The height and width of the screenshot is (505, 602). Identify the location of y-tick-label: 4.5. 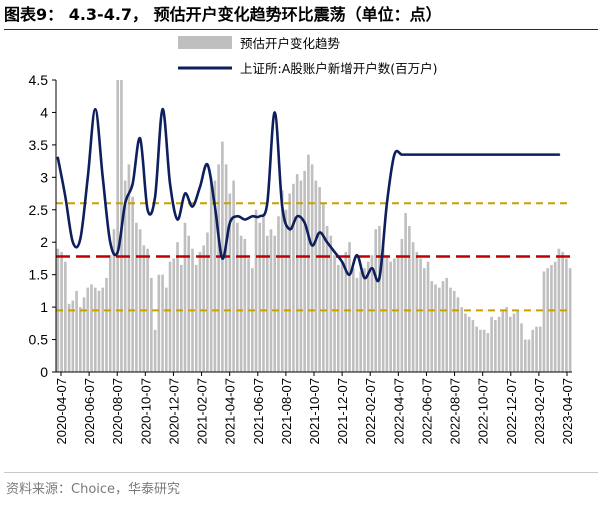
(39, 80).